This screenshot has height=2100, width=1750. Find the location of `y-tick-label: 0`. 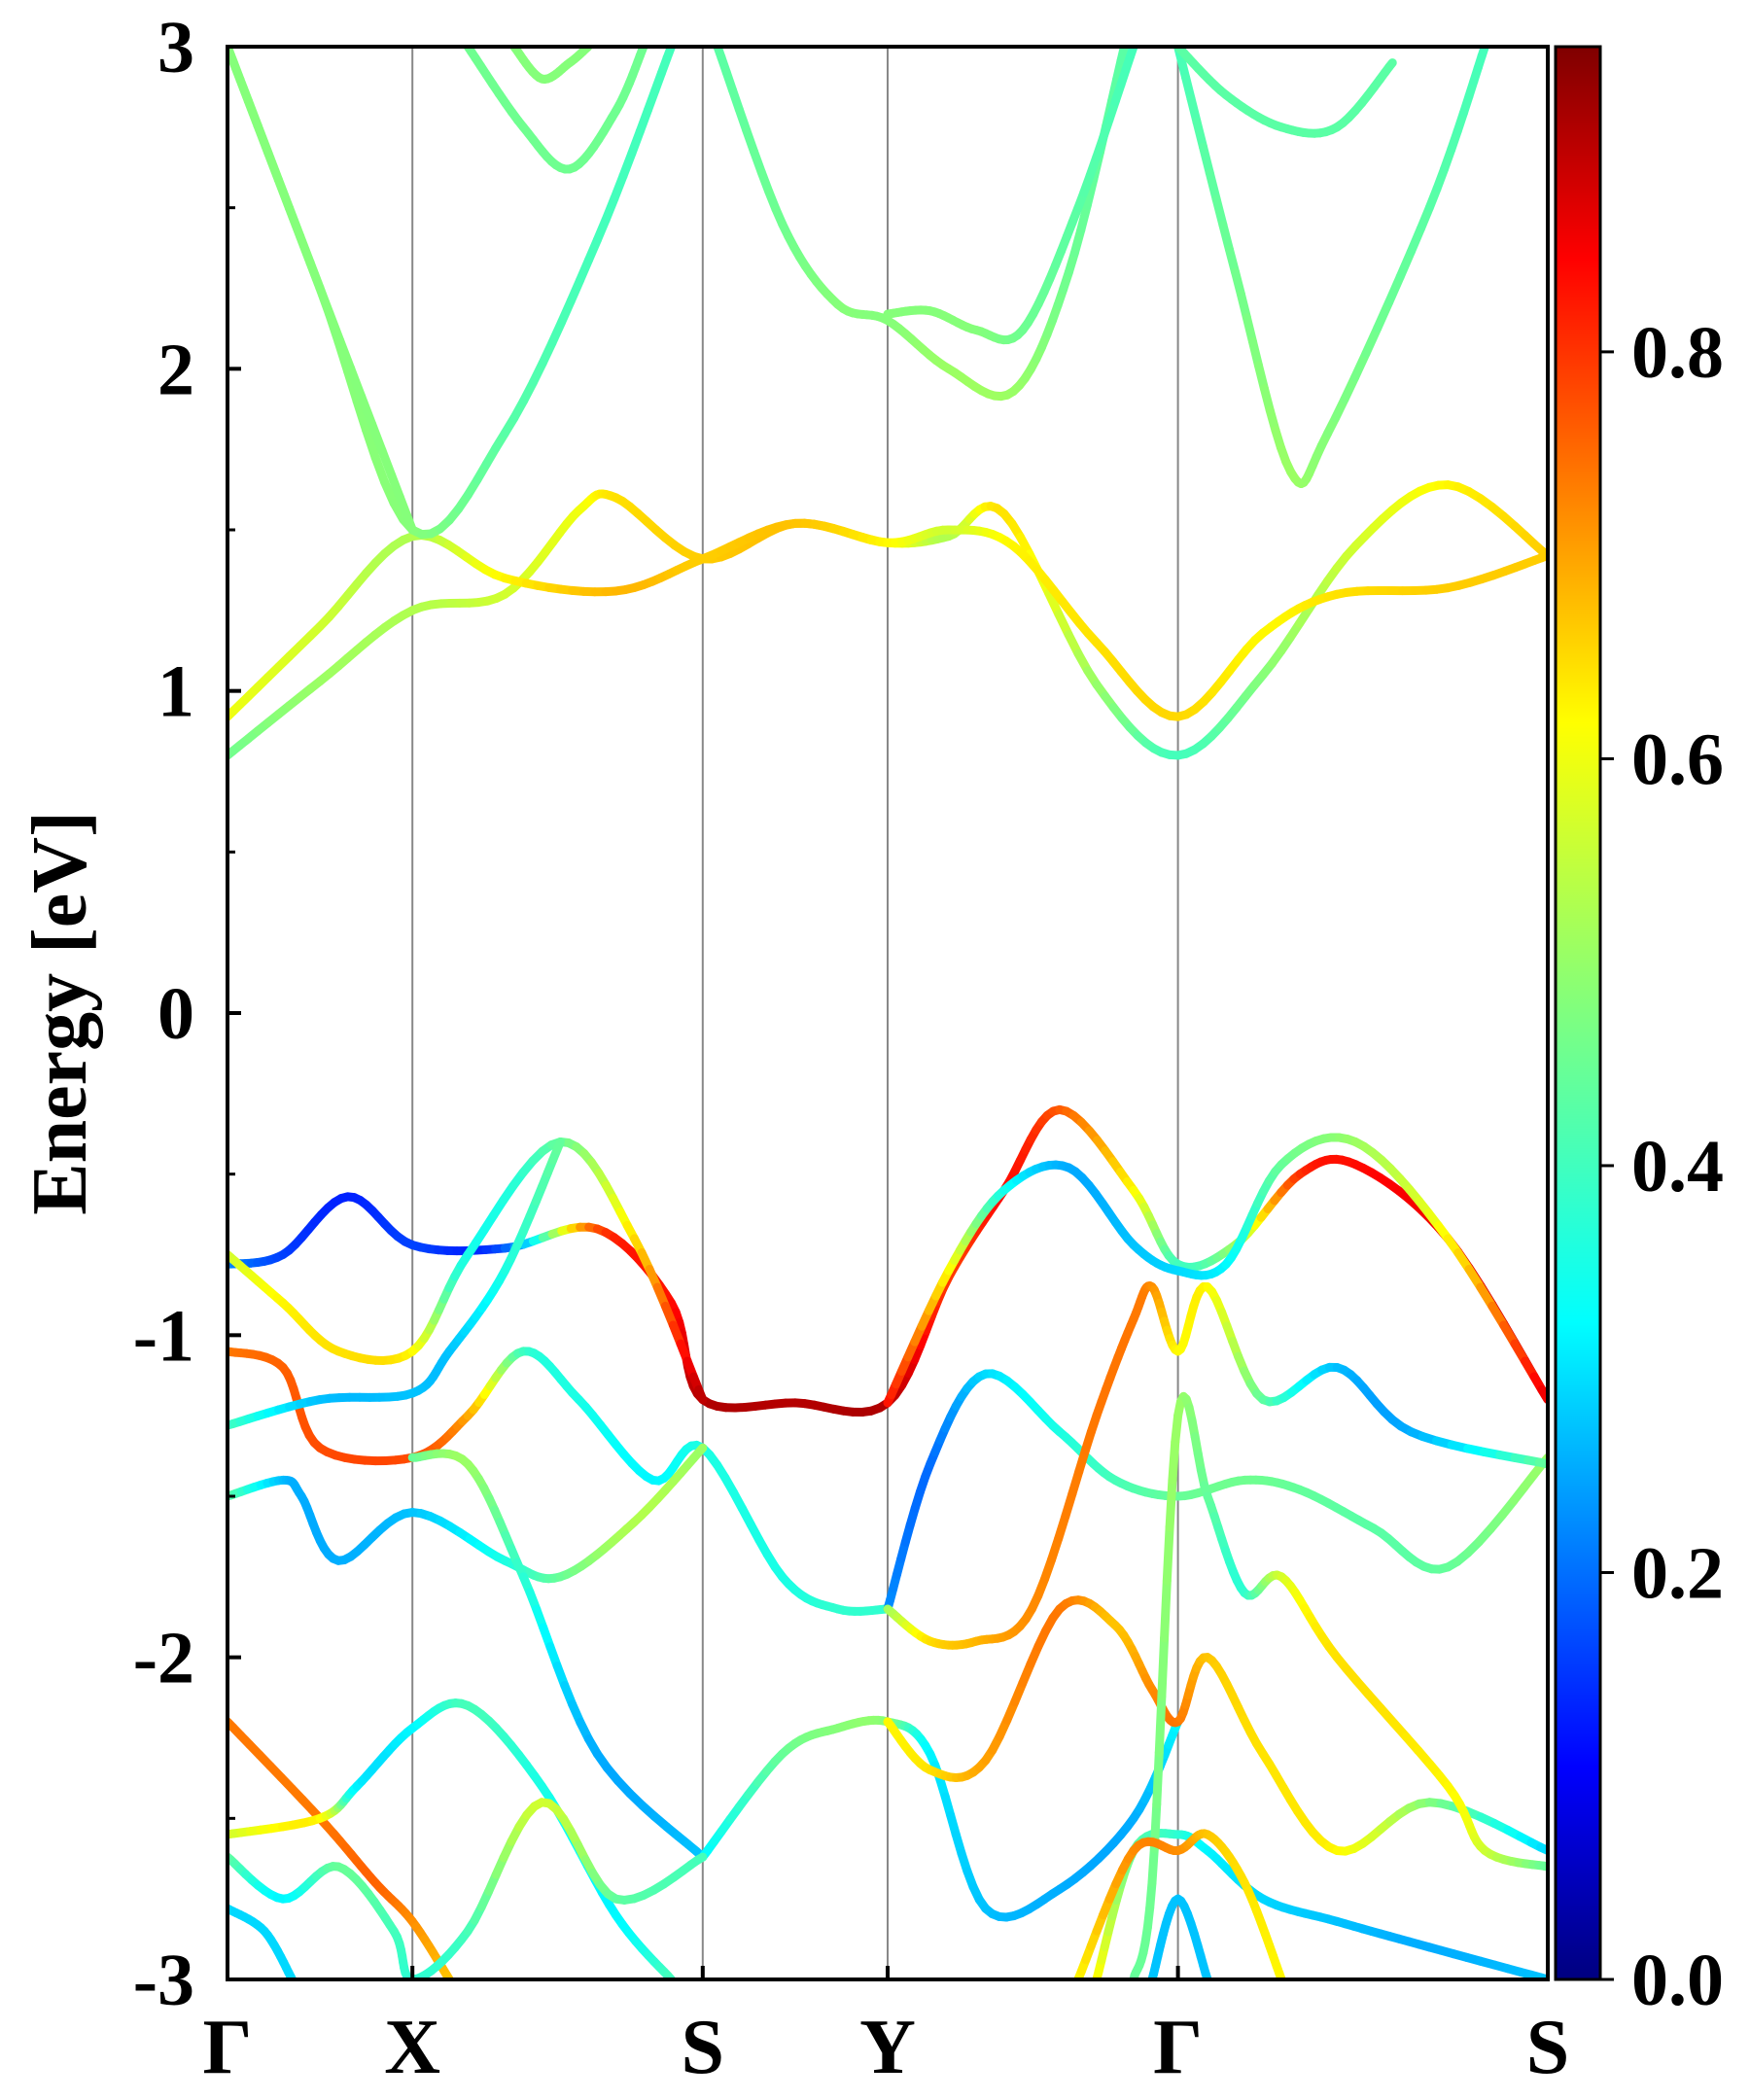

y-tick-label: 0 is located at coordinates (176, 1014).